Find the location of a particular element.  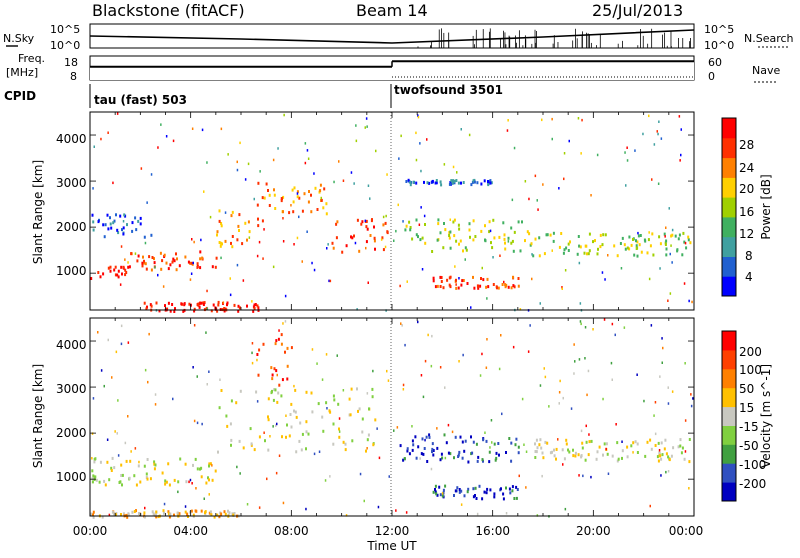

noise-left-tick-top: 10^5 is located at coordinates (65, 29).